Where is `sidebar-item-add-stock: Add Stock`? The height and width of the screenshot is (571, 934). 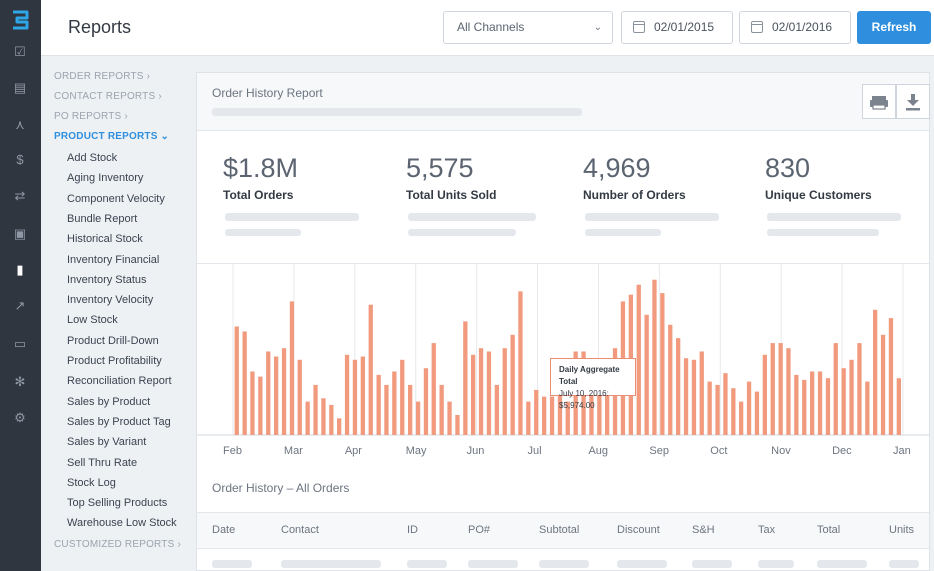 sidebar-item-add-stock: Add Stock is located at coordinates (92, 158).